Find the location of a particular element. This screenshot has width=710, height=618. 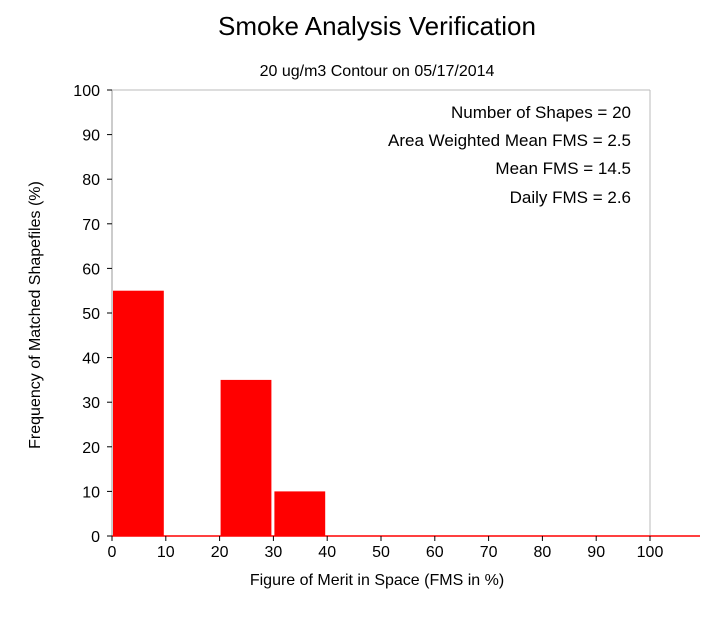

stat-annotation-1: Number of Shapes = 20 is located at coordinates (541, 112).